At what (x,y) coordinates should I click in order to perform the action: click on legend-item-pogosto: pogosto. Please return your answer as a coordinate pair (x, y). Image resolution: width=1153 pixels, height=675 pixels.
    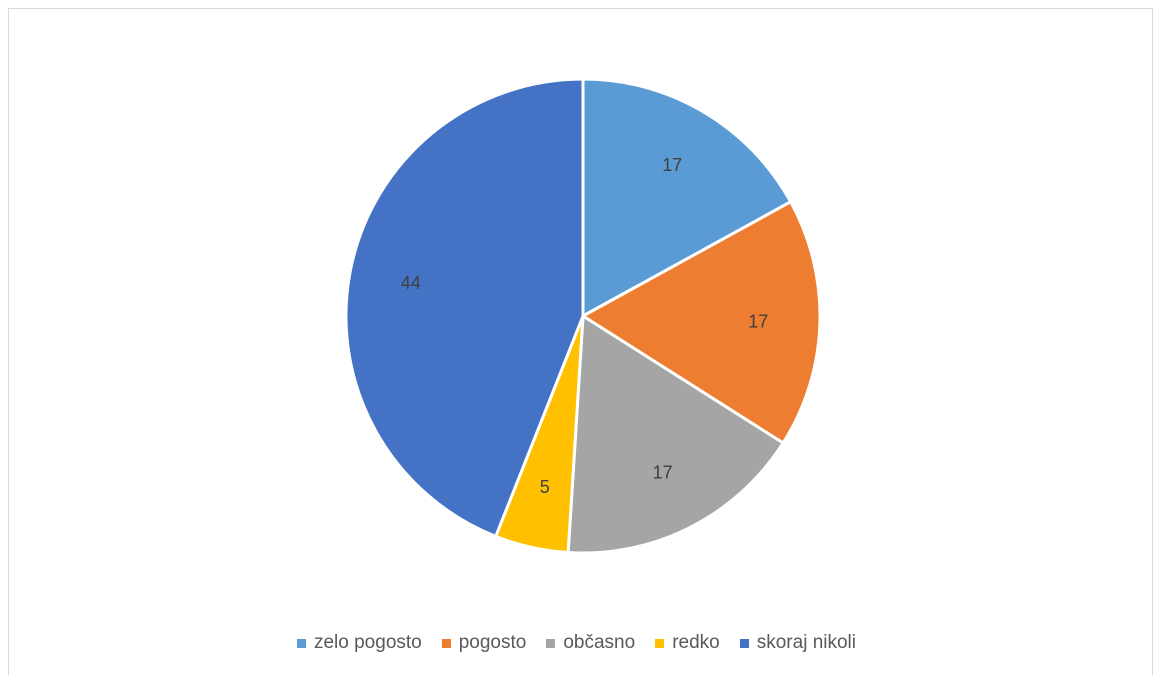
    Looking at the image, I should click on (484, 643).